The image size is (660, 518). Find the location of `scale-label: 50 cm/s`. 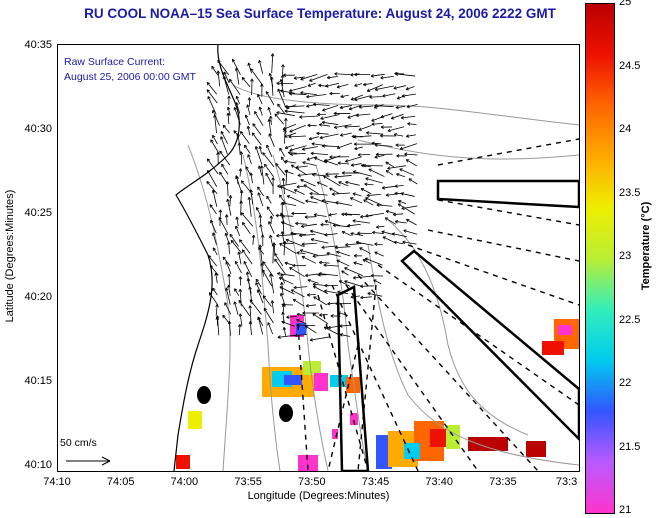

scale-label: 50 cm/s is located at coordinates (78, 443).